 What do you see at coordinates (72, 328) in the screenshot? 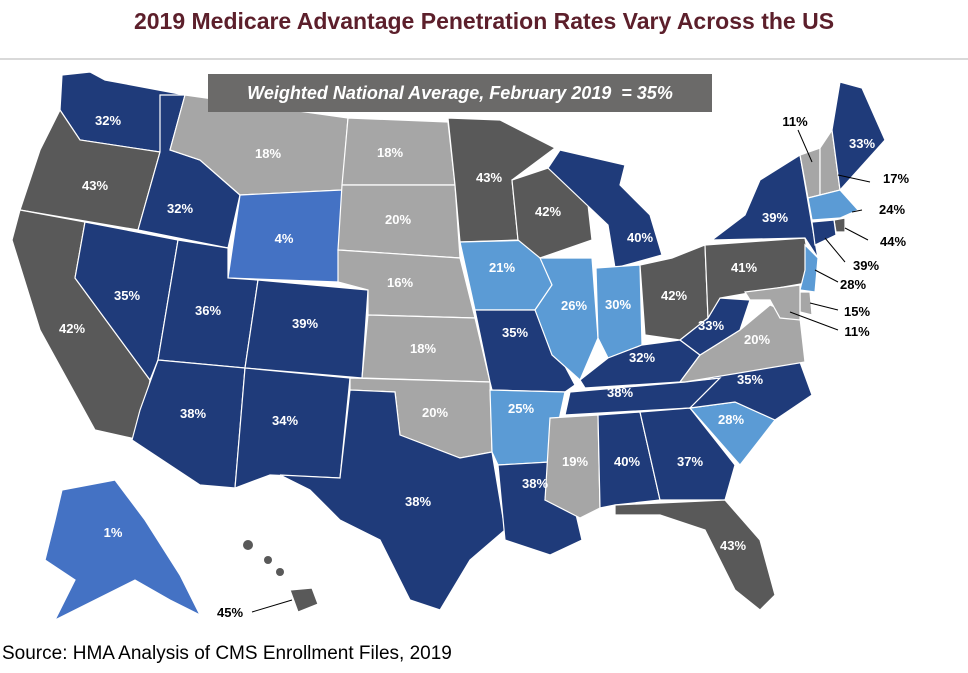
I see `state-label-ca: 42%` at bounding box center [72, 328].